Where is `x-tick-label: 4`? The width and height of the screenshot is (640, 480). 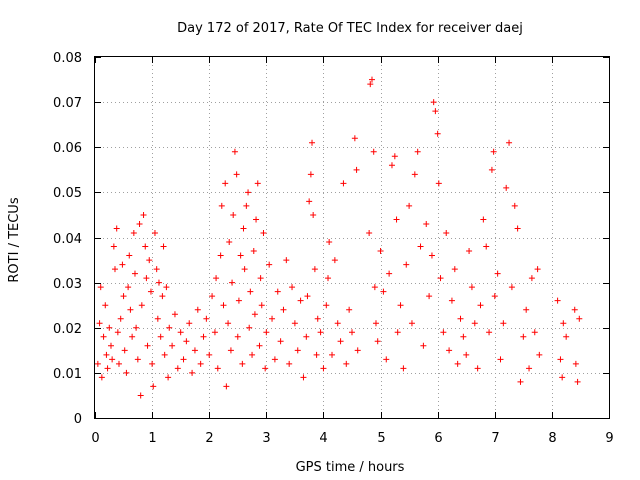
x-tick-label: 4 is located at coordinates (323, 438).